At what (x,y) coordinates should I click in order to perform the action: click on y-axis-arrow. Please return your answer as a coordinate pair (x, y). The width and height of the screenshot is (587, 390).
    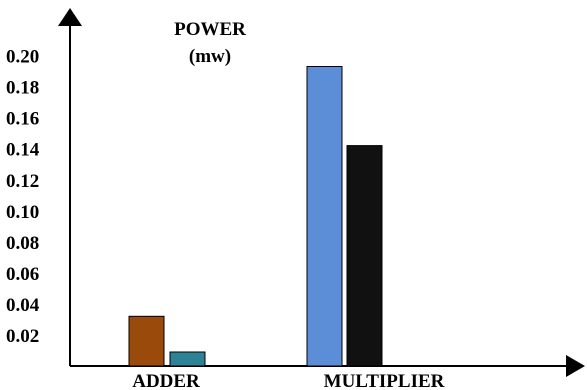
    Looking at the image, I should click on (70, 17).